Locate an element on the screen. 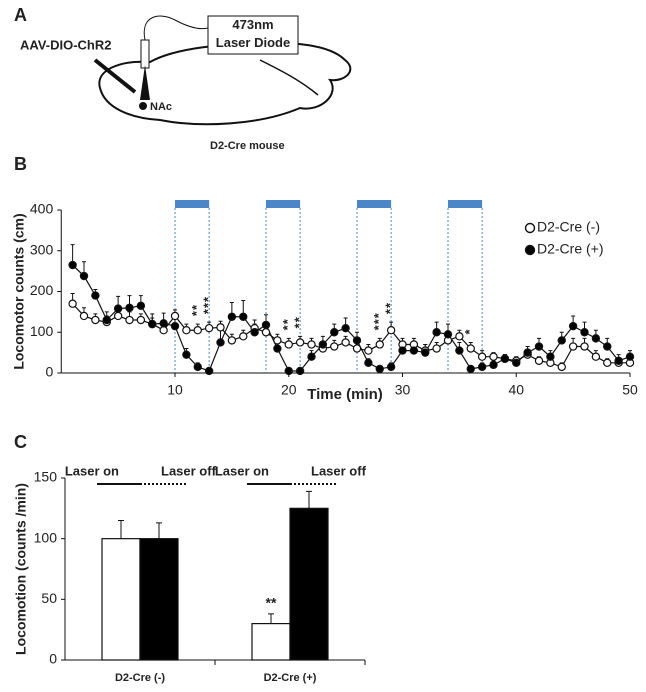  optic-fiber is located at coordinates (145, 54).